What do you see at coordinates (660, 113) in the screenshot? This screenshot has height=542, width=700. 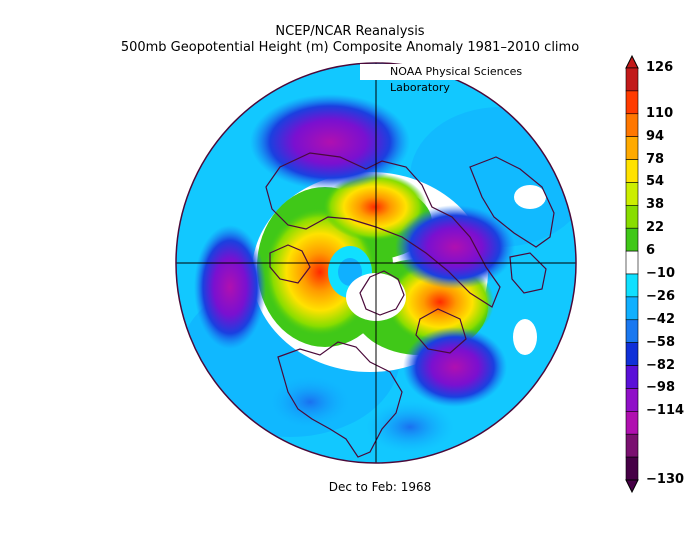 I see `colorbar-tick-label: 110` at bounding box center [660, 113].